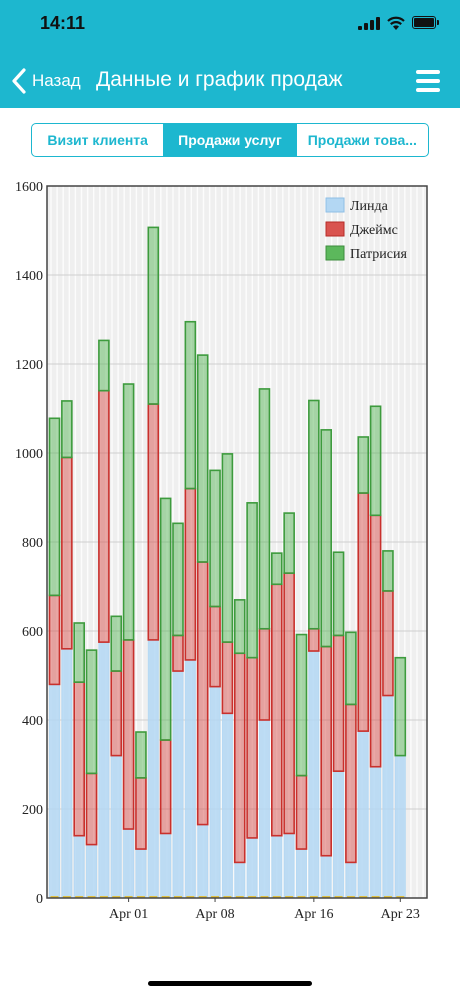  What do you see at coordinates (400, 914) in the screenshot?
I see `x-tick-label: Apr 23` at bounding box center [400, 914].